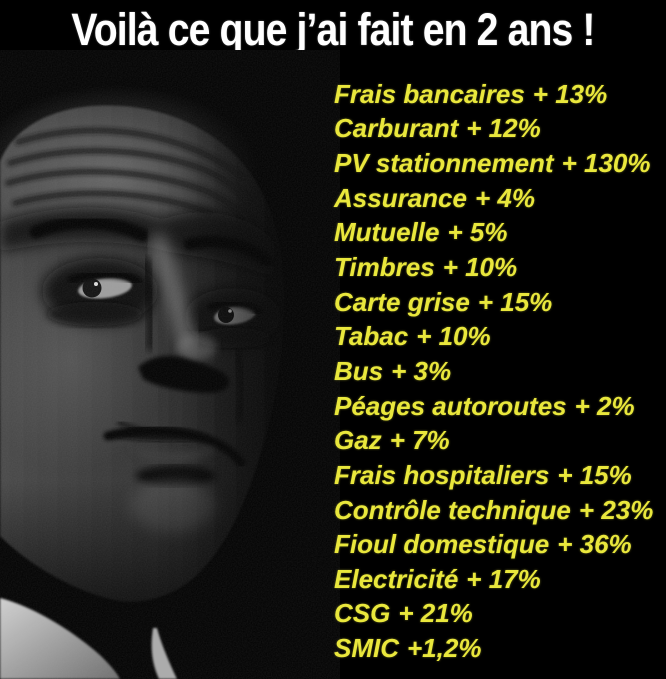 The width and height of the screenshot is (666, 679). I want to click on list-item: Electricité + 17%, so click(493, 579).